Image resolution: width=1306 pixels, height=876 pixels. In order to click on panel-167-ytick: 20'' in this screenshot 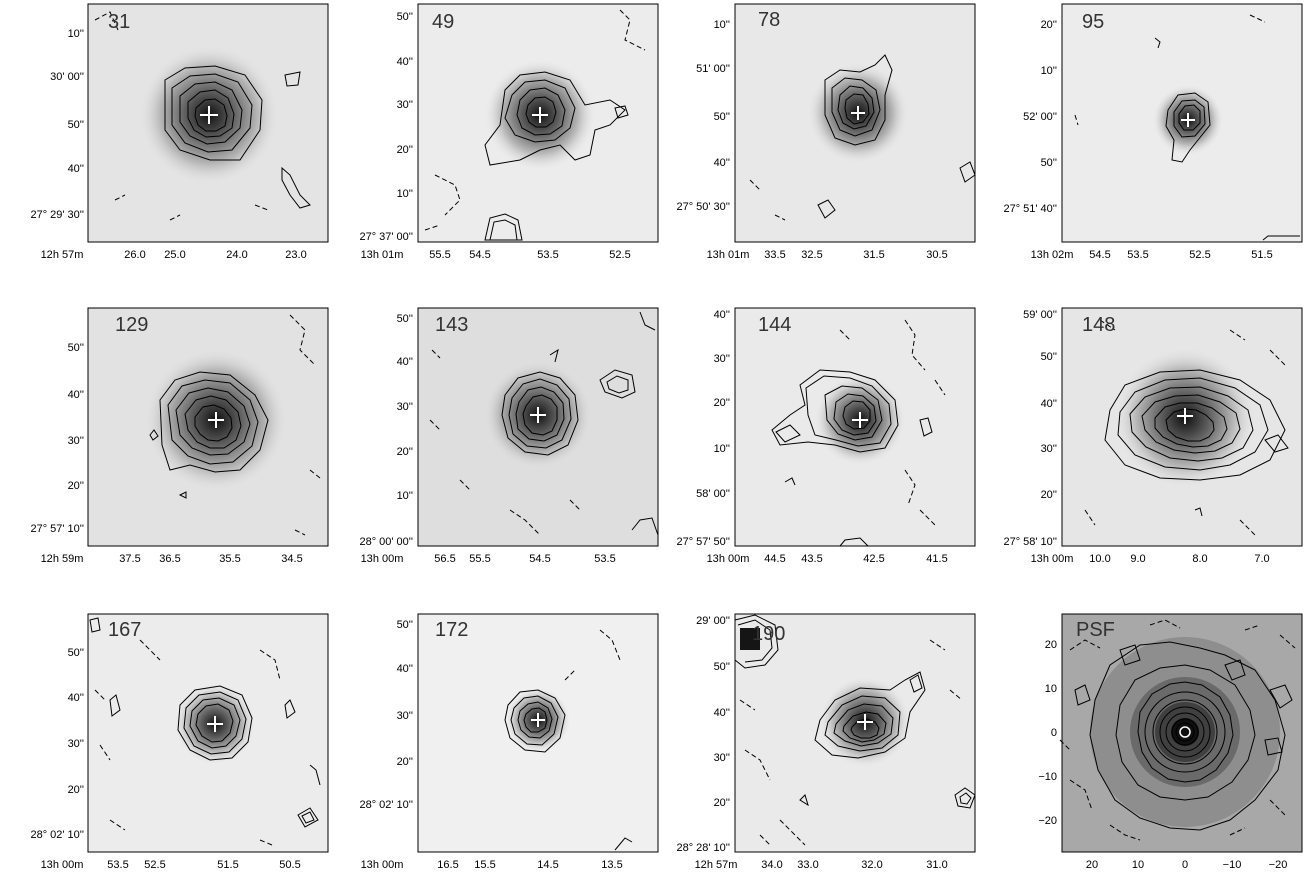, I will do `click(76, 790)`.